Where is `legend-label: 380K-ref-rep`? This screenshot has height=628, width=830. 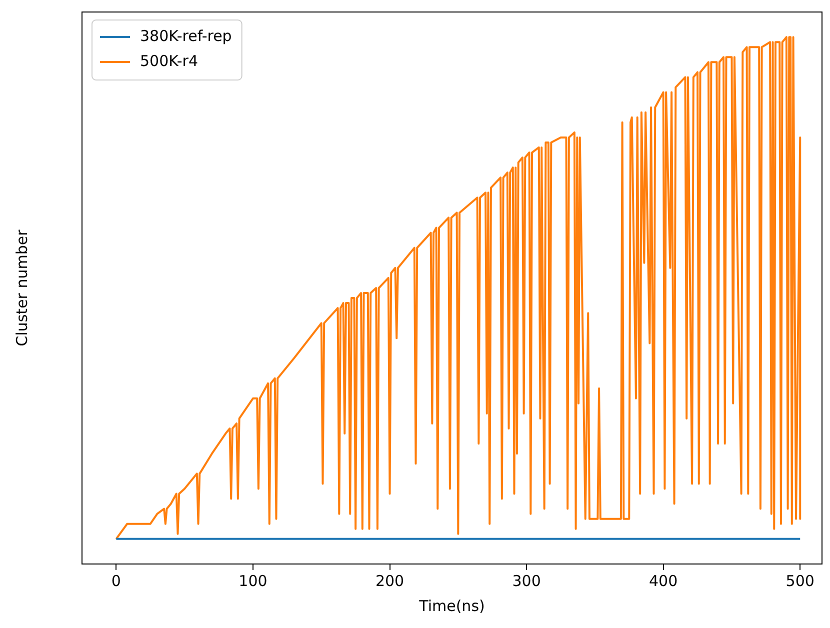
legend-label: 380K-ref-rep is located at coordinates (186, 35).